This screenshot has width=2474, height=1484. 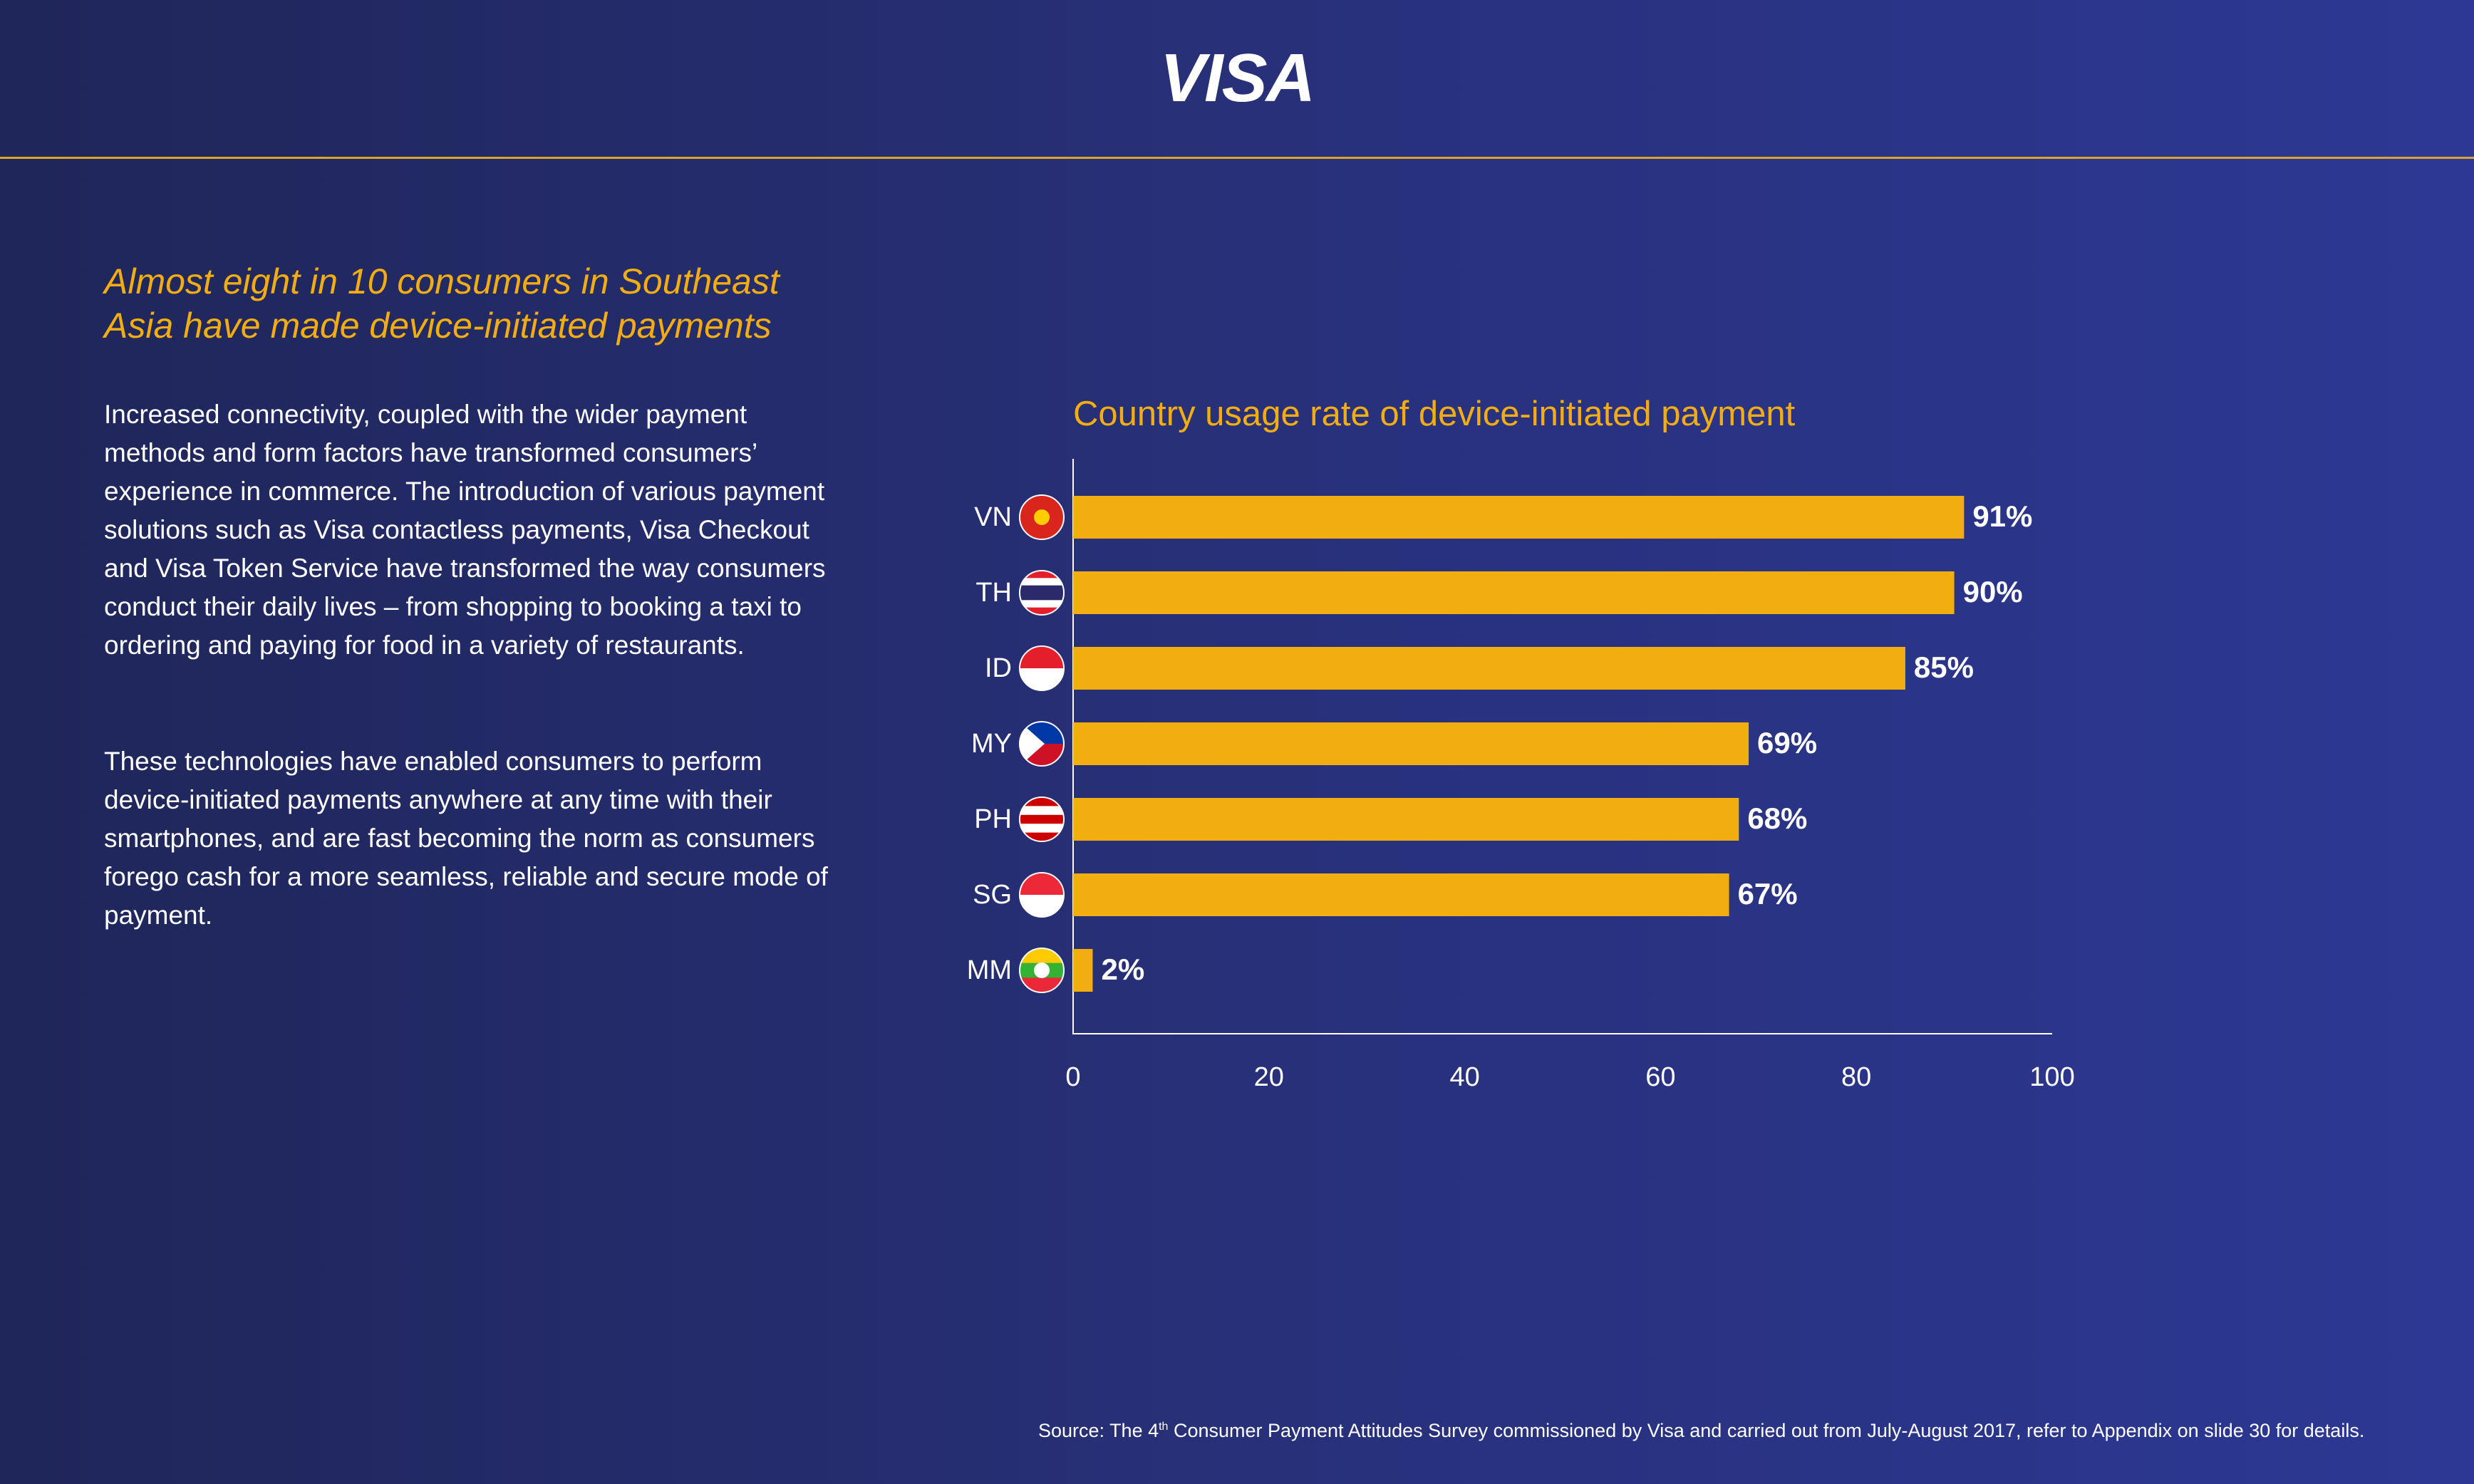 What do you see at coordinates (1944, 667) in the screenshot?
I see `value-label: 85%` at bounding box center [1944, 667].